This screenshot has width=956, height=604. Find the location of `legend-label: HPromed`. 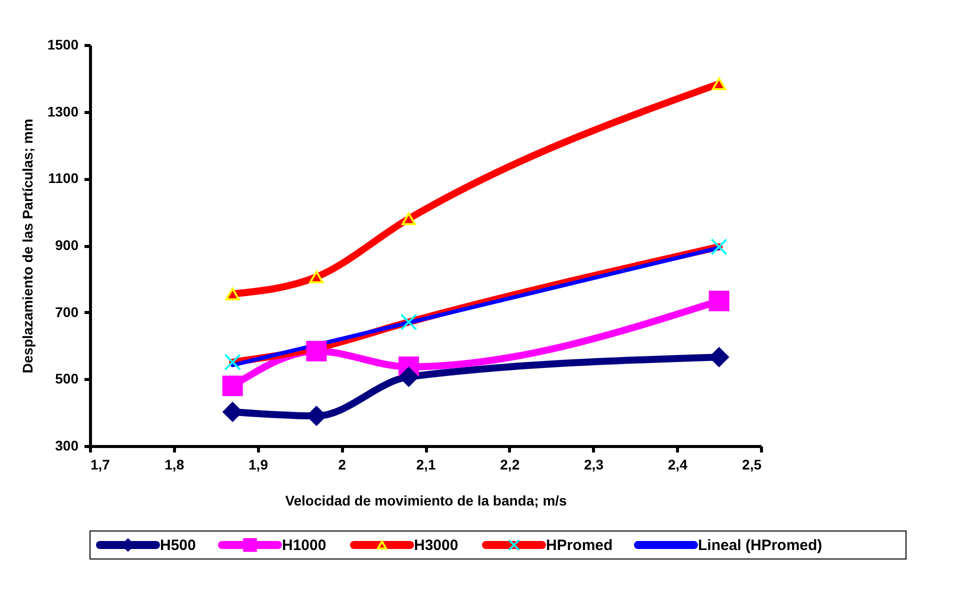

legend-label: HPromed is located at coordinates (579, 545).